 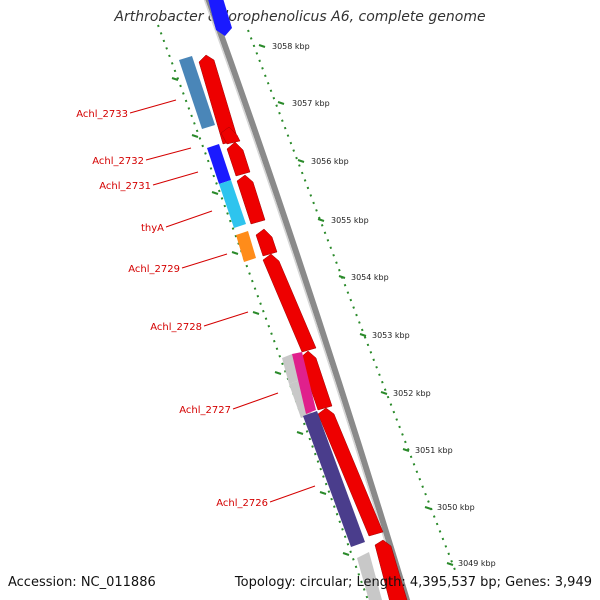 What do you see at coordinates (154, 269) in the screenshot?
I see `gene-label-achl-2729: Achl_2729` at bounding box center [154, 269].